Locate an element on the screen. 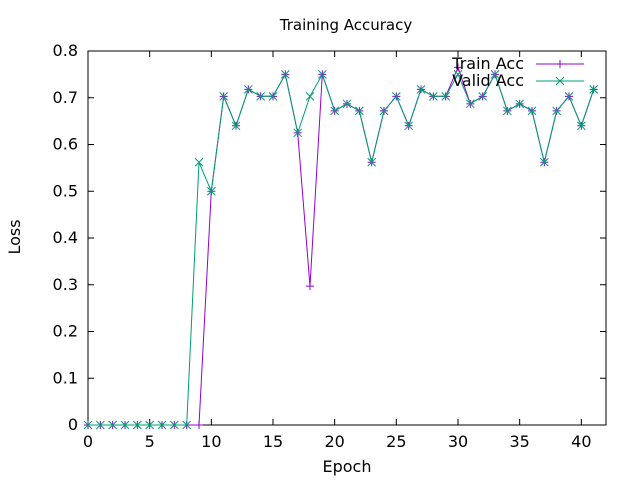 This screenshot has height=480, width=640. legend-label: Valid Acc is located at coordinates (488, 80).